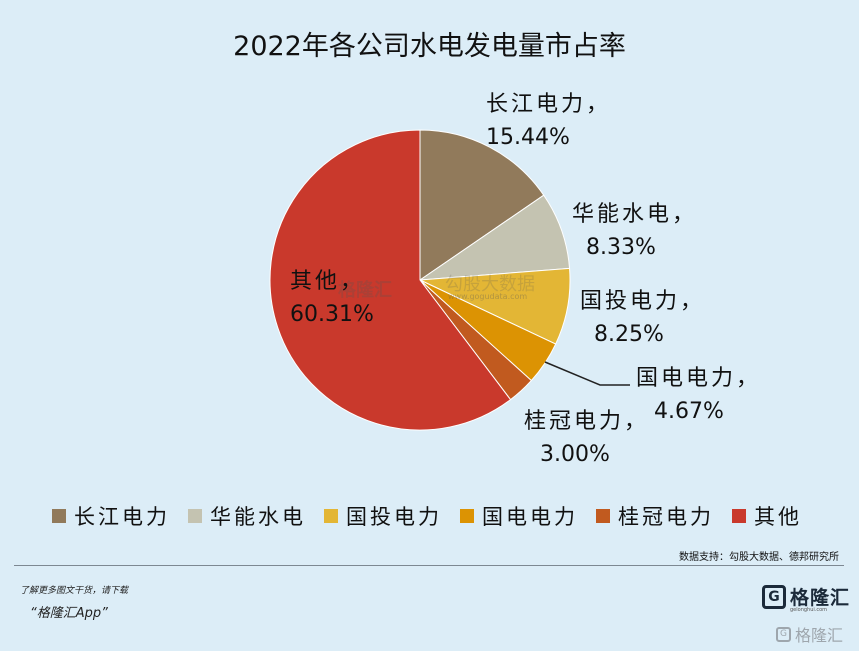  What do you see at coordinates (778, 517) in the screenshot?
I see `legend-label: 其他` at bounding box center [778, 517].